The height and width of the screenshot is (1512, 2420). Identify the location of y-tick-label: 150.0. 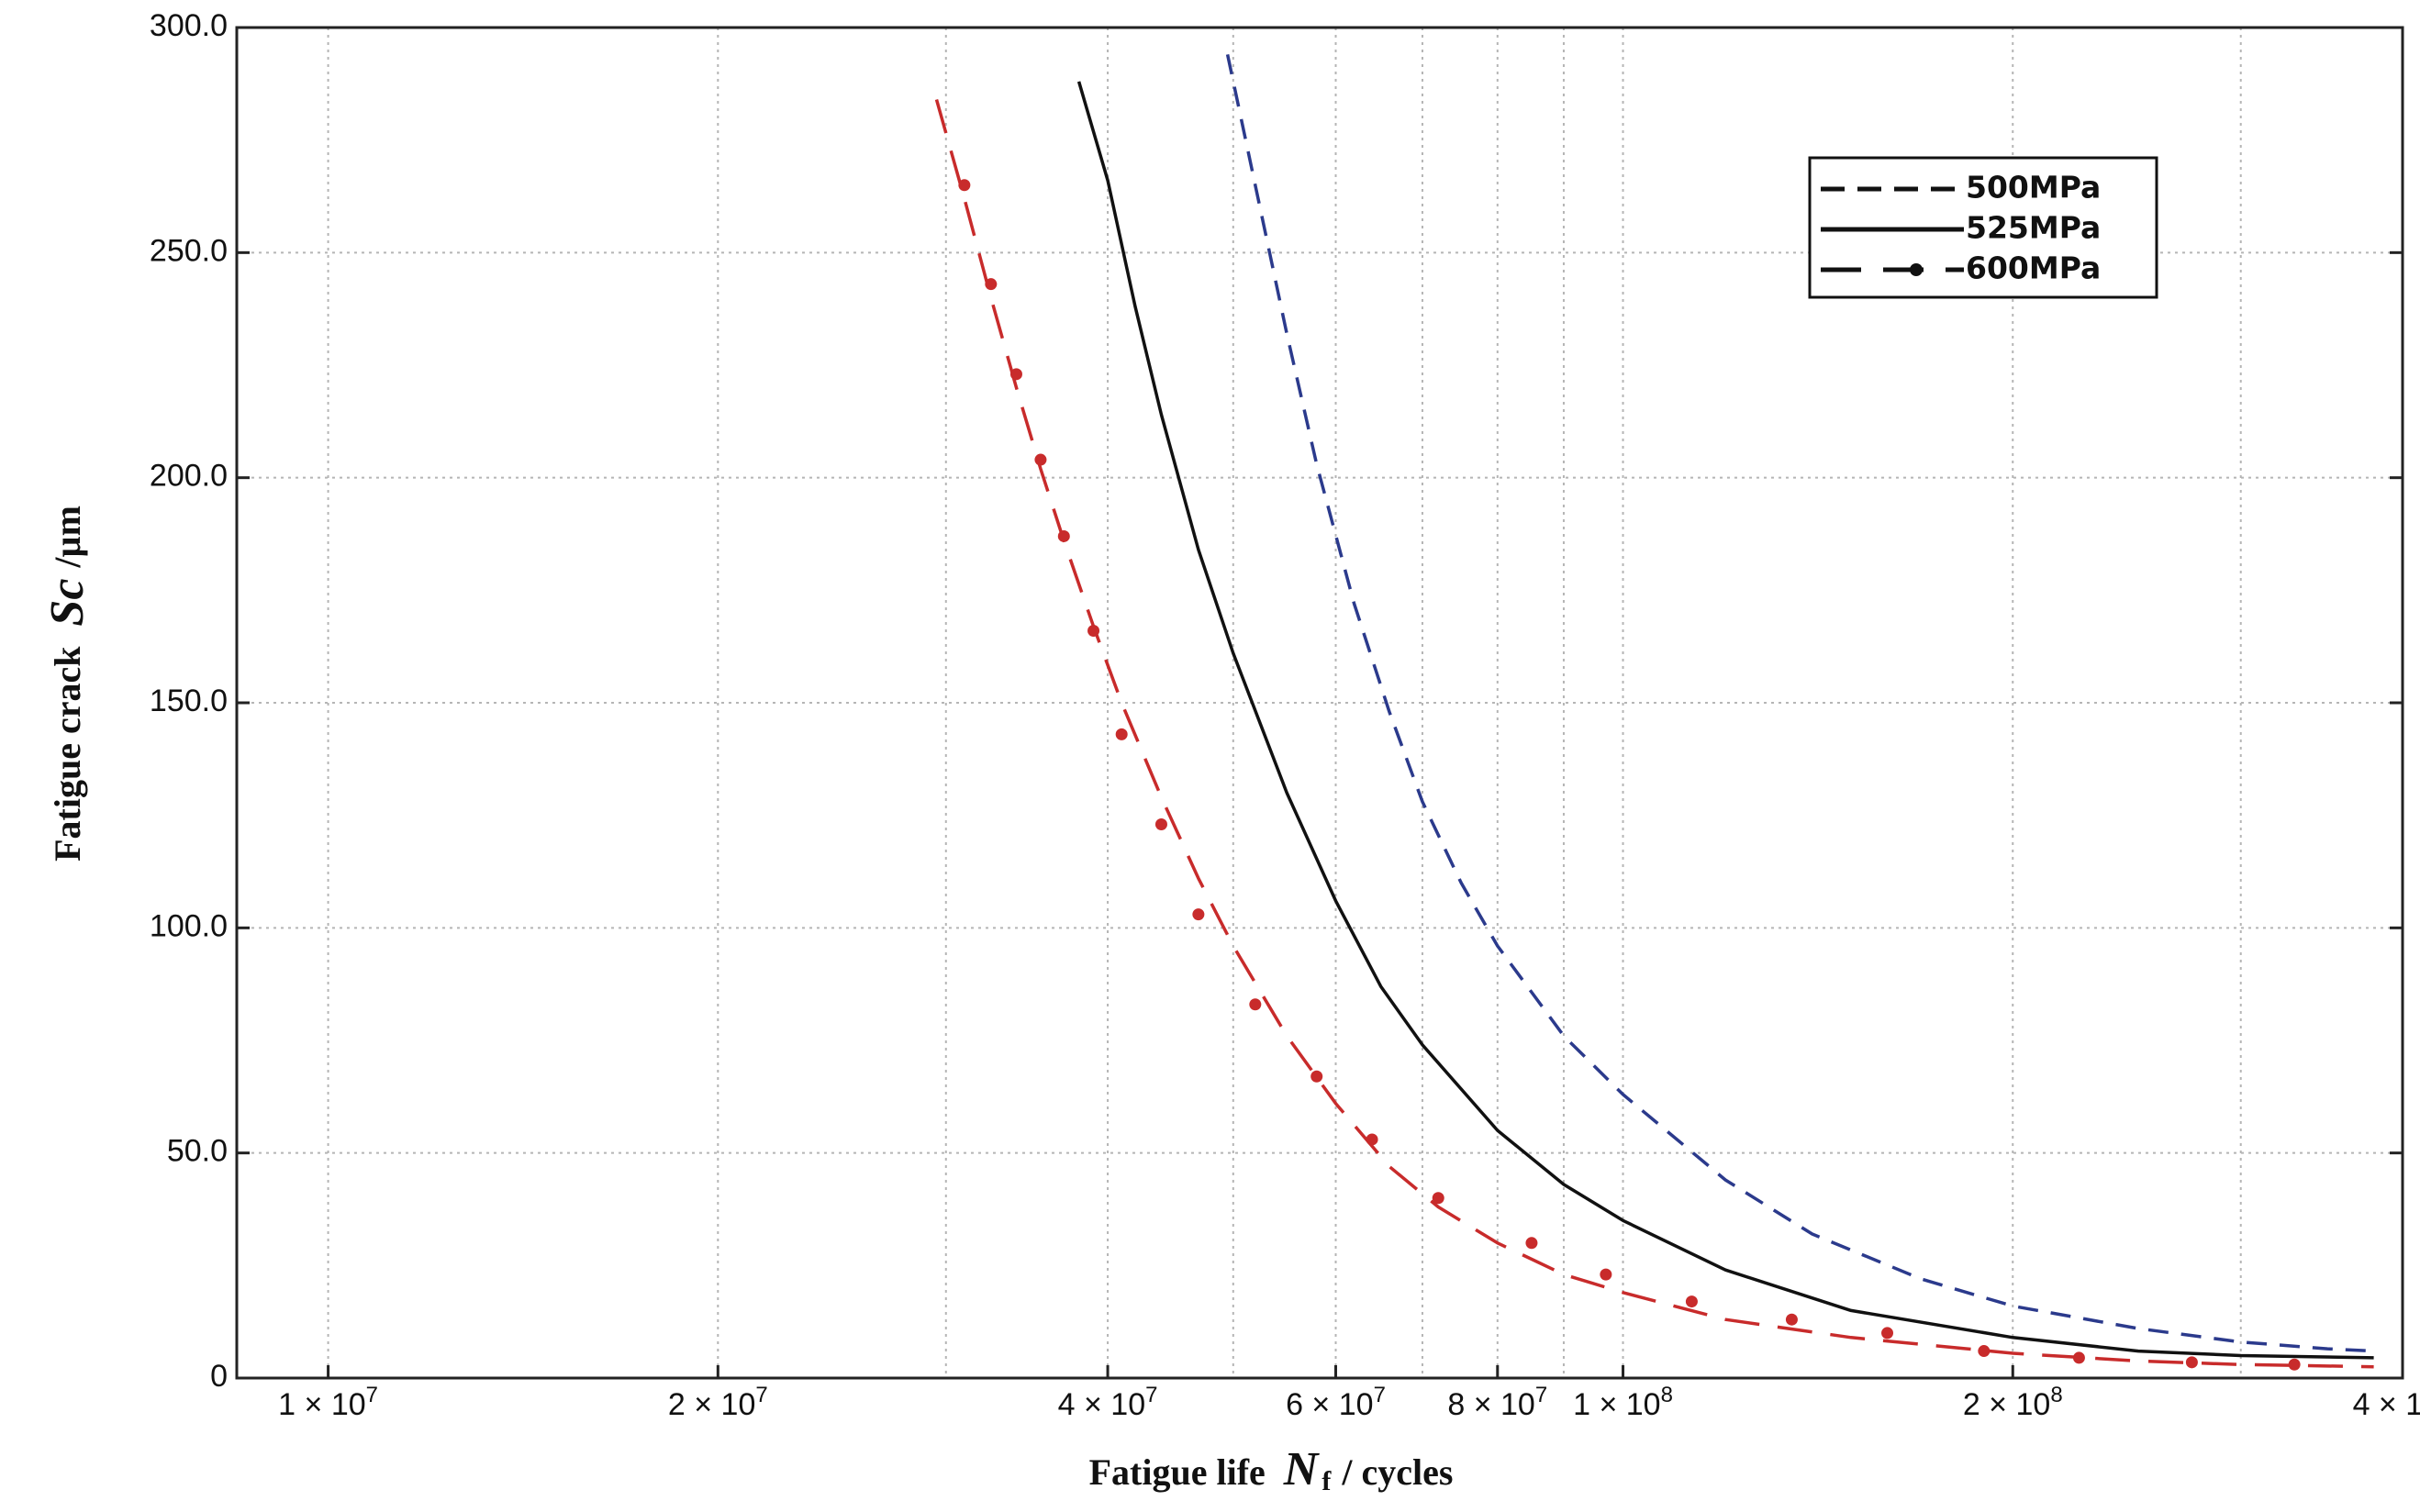
(189, 701).